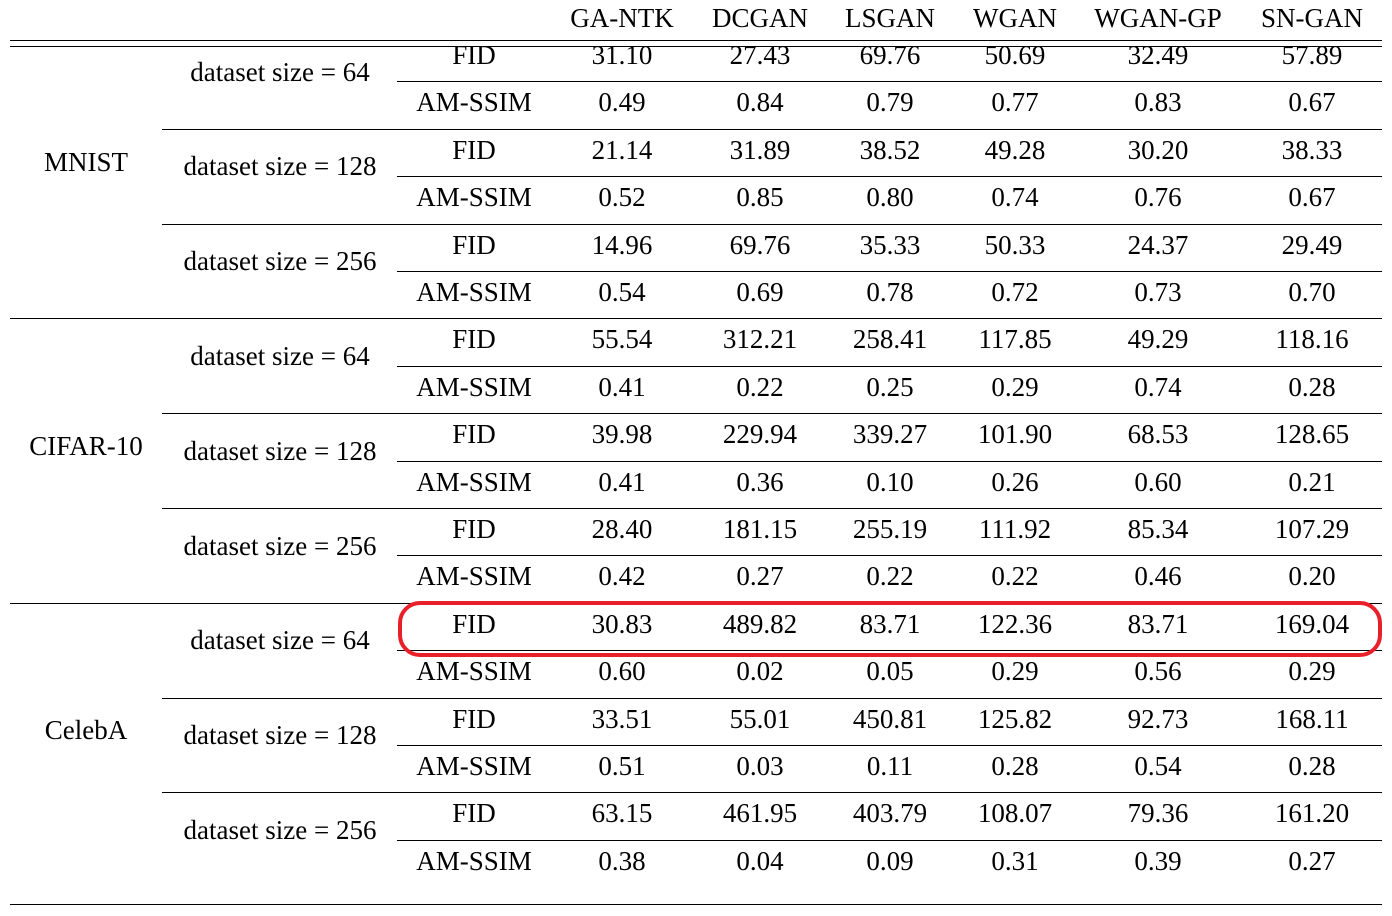 The image size is (1392, 916). Describe the element at coordinates (890, 339) in the screenshot. I see `table-cell: 258.41` at that location.